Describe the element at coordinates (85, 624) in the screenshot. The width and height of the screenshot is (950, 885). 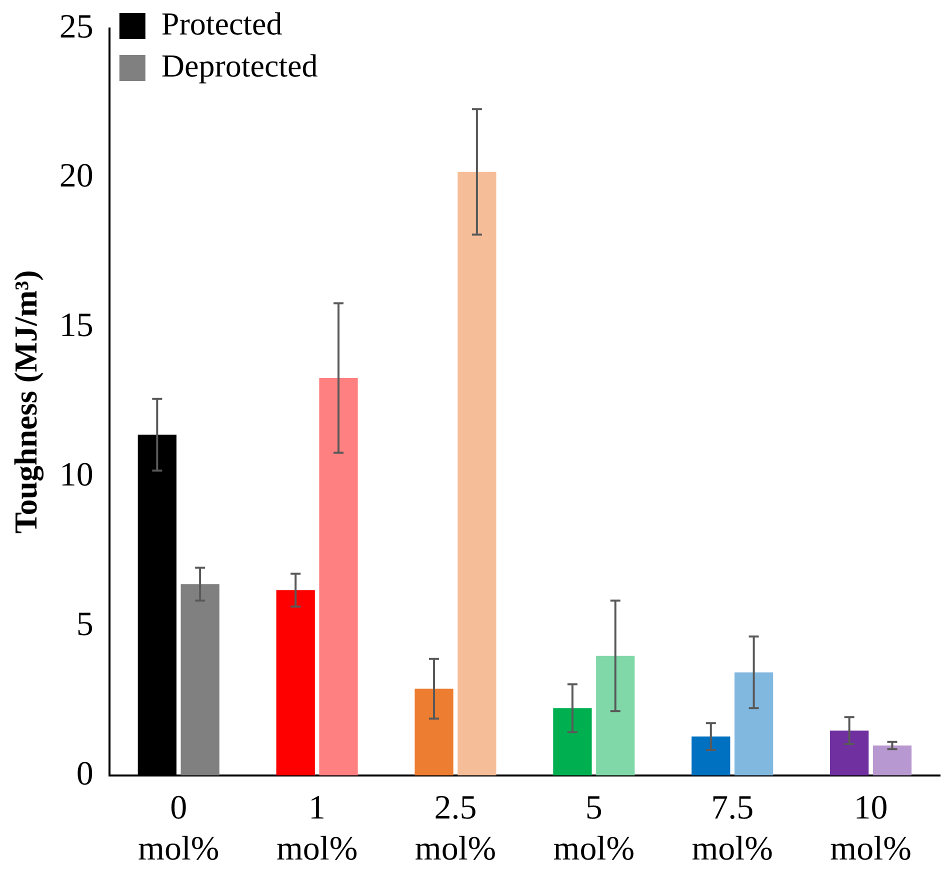
I see `y-tick-label: 5` at that location.